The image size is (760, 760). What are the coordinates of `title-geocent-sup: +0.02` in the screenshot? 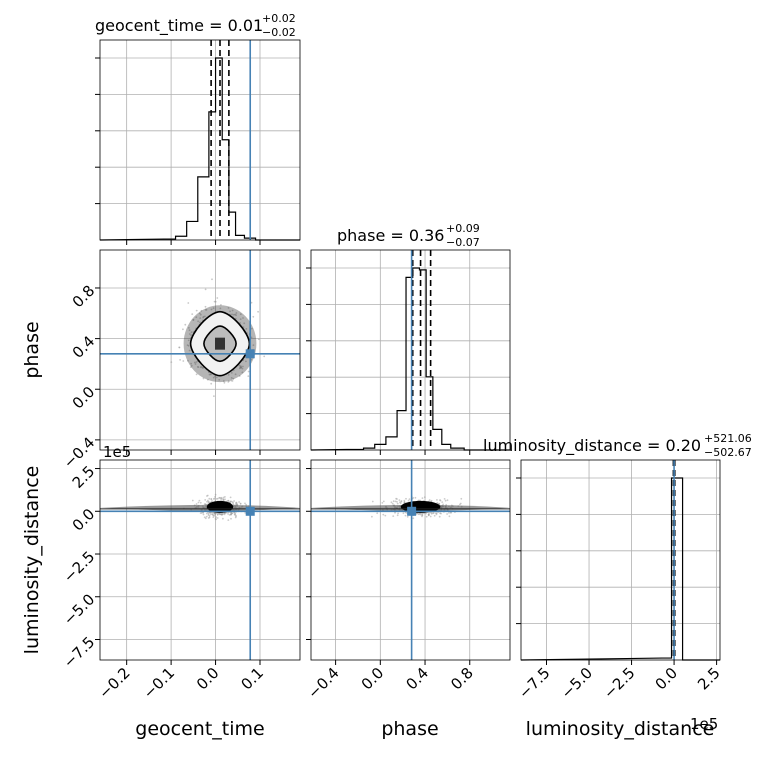 It's located at (279, 18).